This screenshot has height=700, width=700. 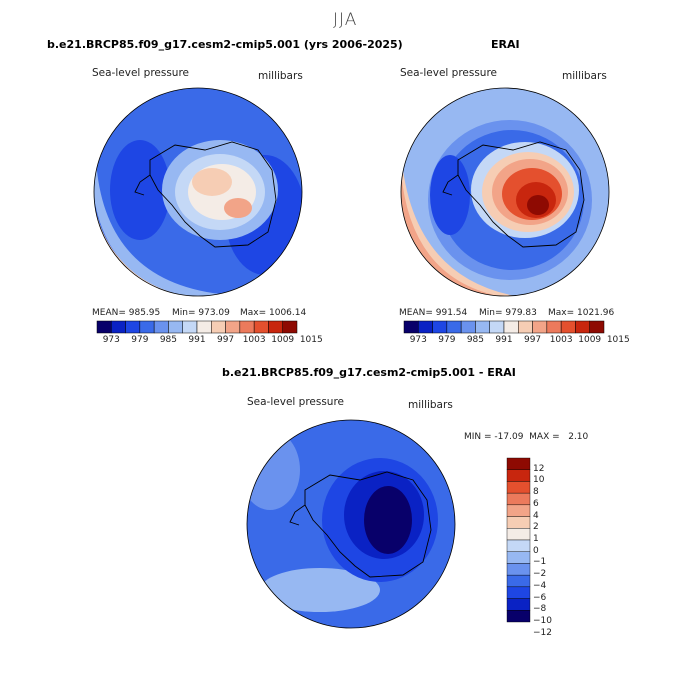 What do you see at coordinates (297, 515) in the screenshot?
I see `diff-peninsula` at bounding box center [297, 515].